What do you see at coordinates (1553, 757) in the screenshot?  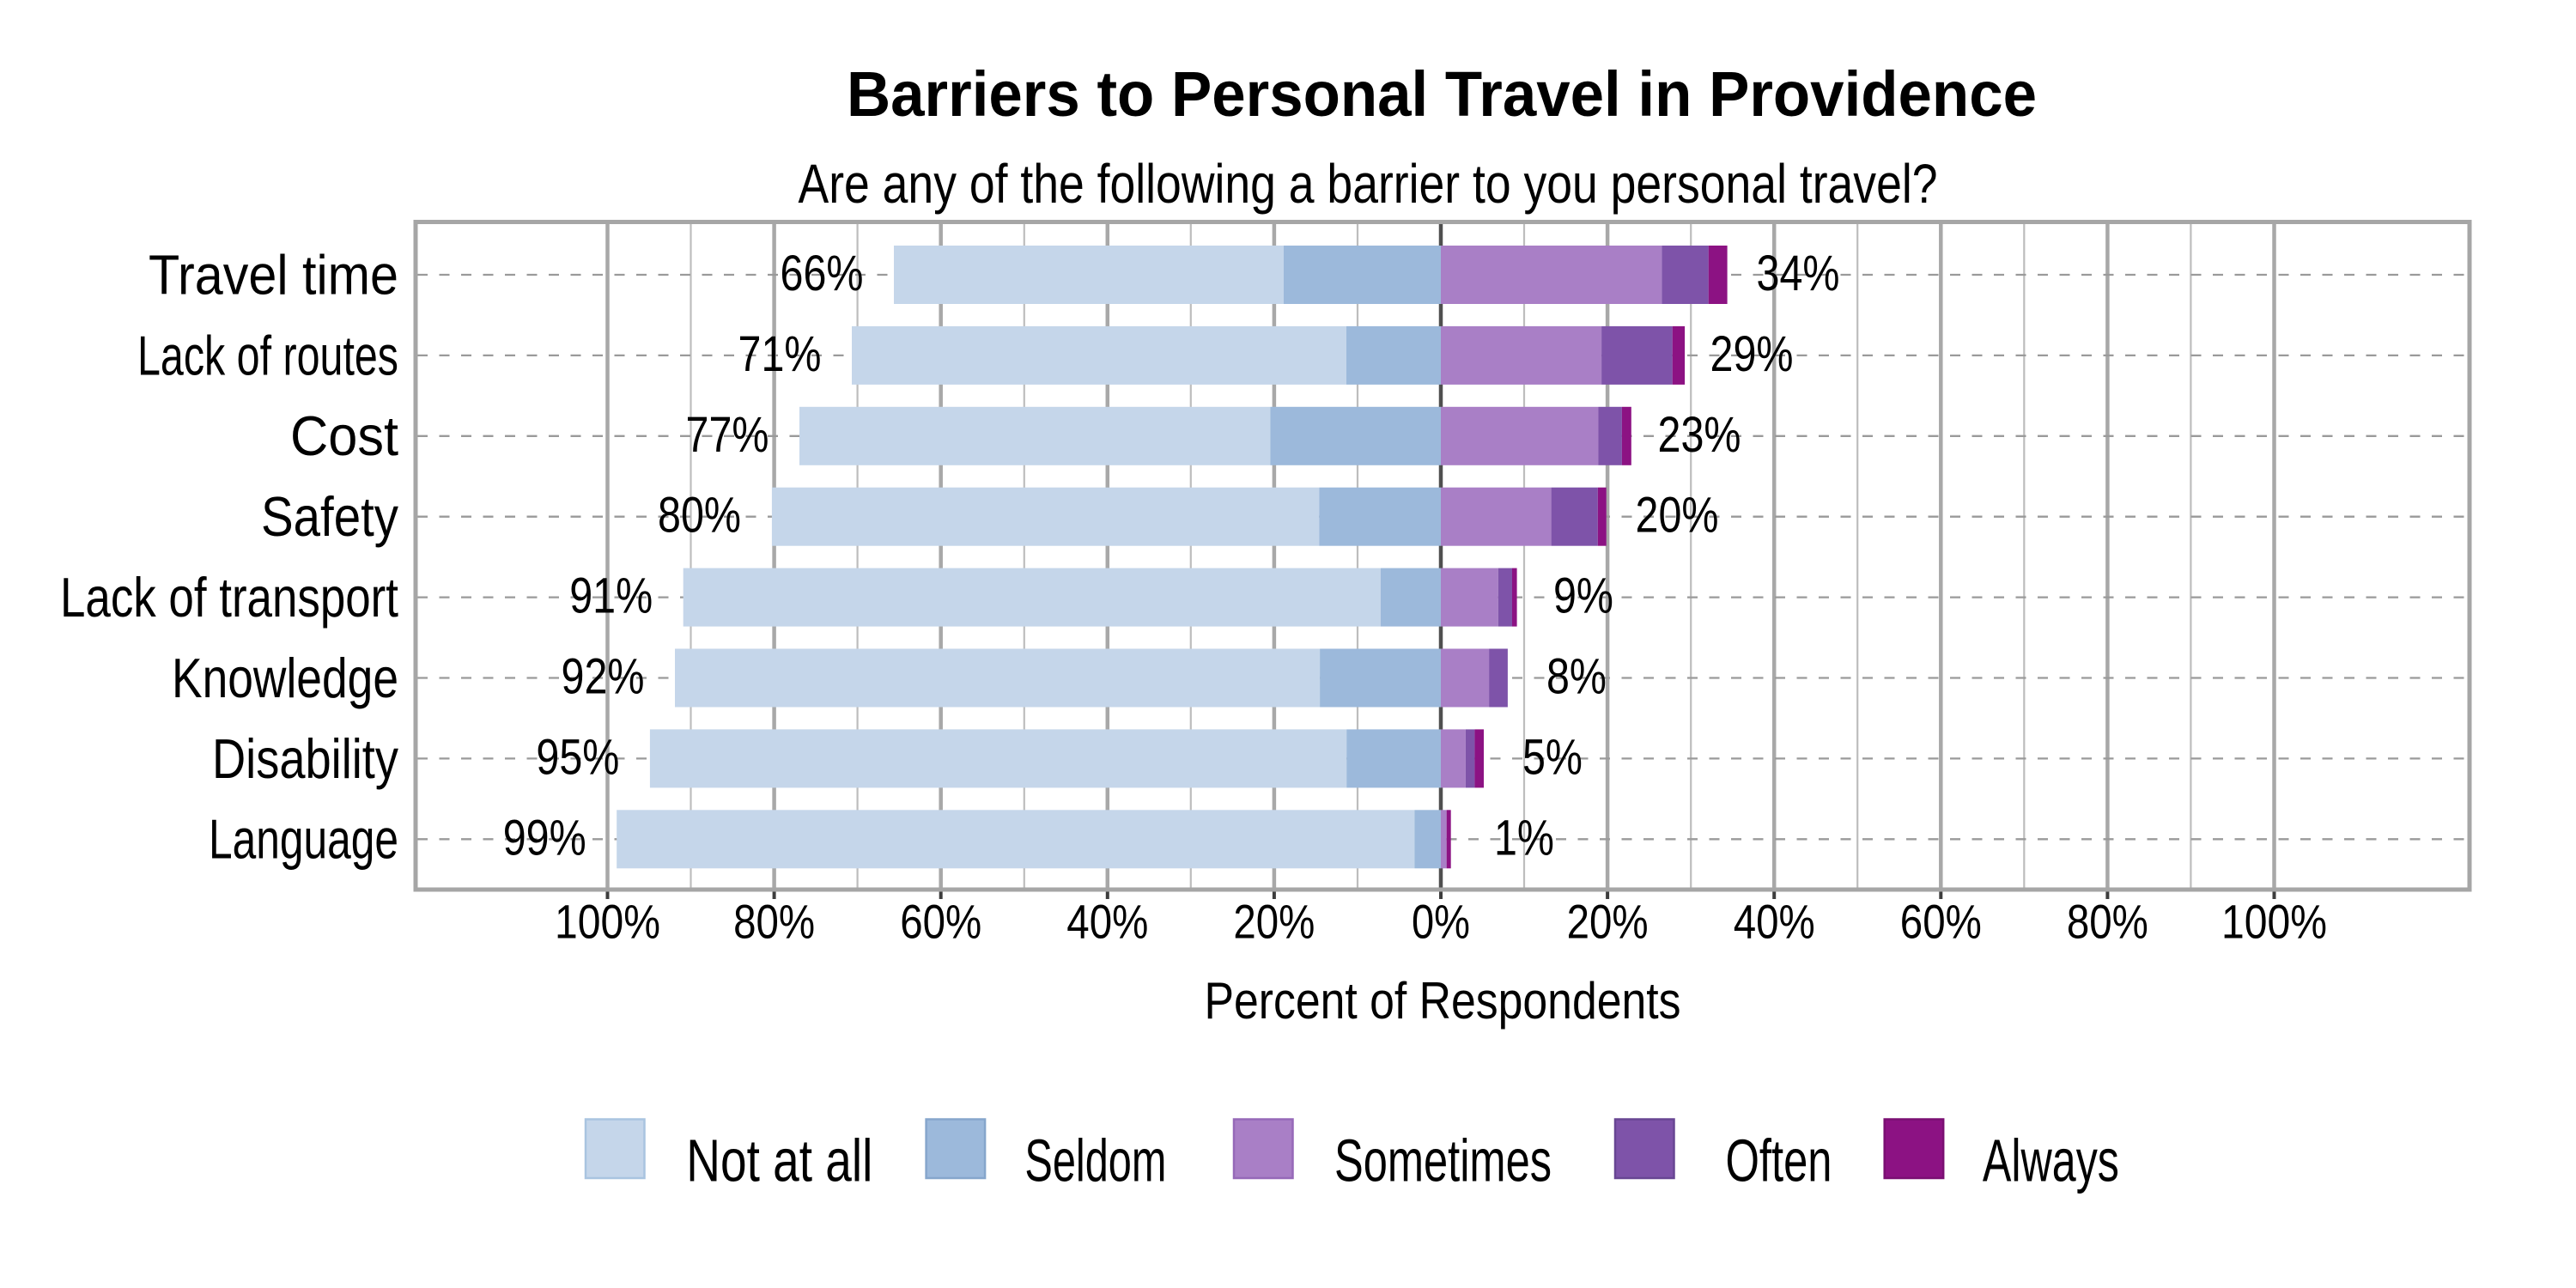 I see `svg-text: 5%` at bounding box center [1553, 757].